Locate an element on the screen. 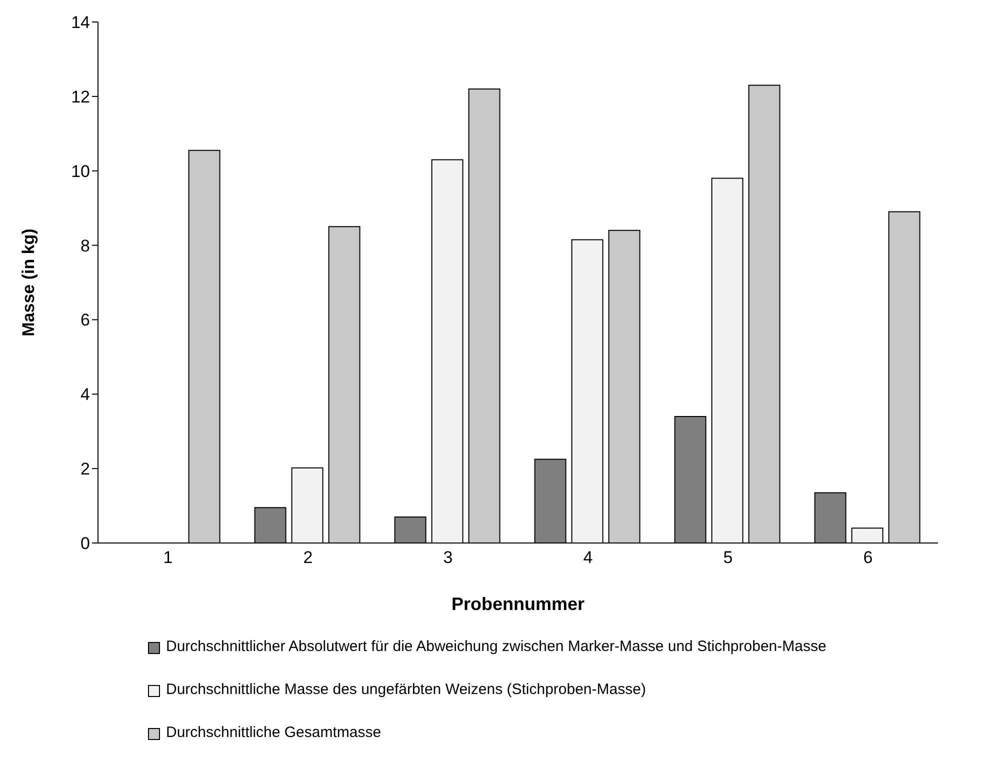  y-tick-label: 2 is located at coordinates (85, 469).